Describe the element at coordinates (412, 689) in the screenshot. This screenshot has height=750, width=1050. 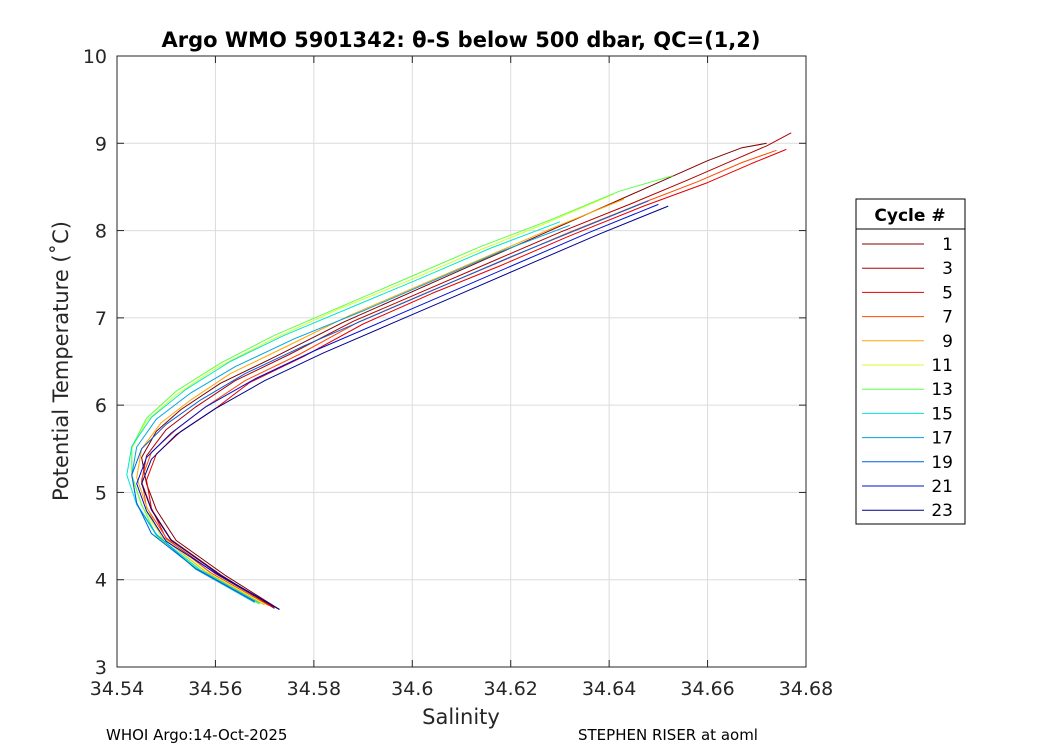
I see `x-tick-label: 34.6` at that location.